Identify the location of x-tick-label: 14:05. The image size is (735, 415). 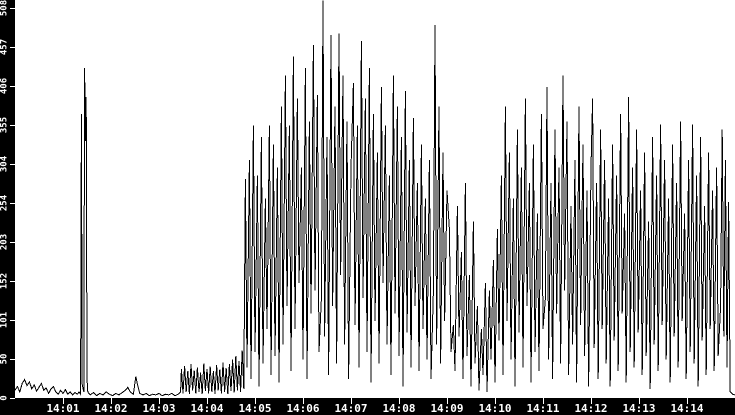
(255, 408).